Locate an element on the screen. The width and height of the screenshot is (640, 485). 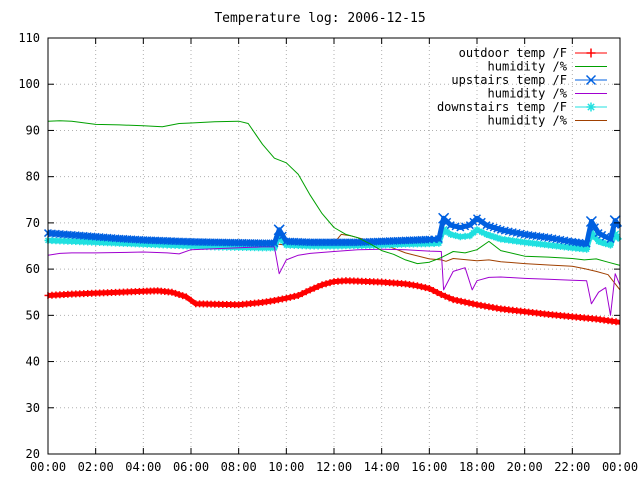
legend-label: downstairs temp /F is located at coordinates (502, 107).